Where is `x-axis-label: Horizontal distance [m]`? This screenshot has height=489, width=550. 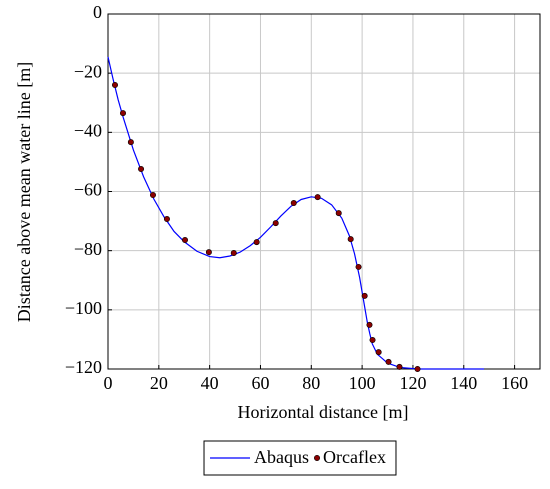 x-axis-label: Horizontal distance [m] is located at coordinates (323, 412).